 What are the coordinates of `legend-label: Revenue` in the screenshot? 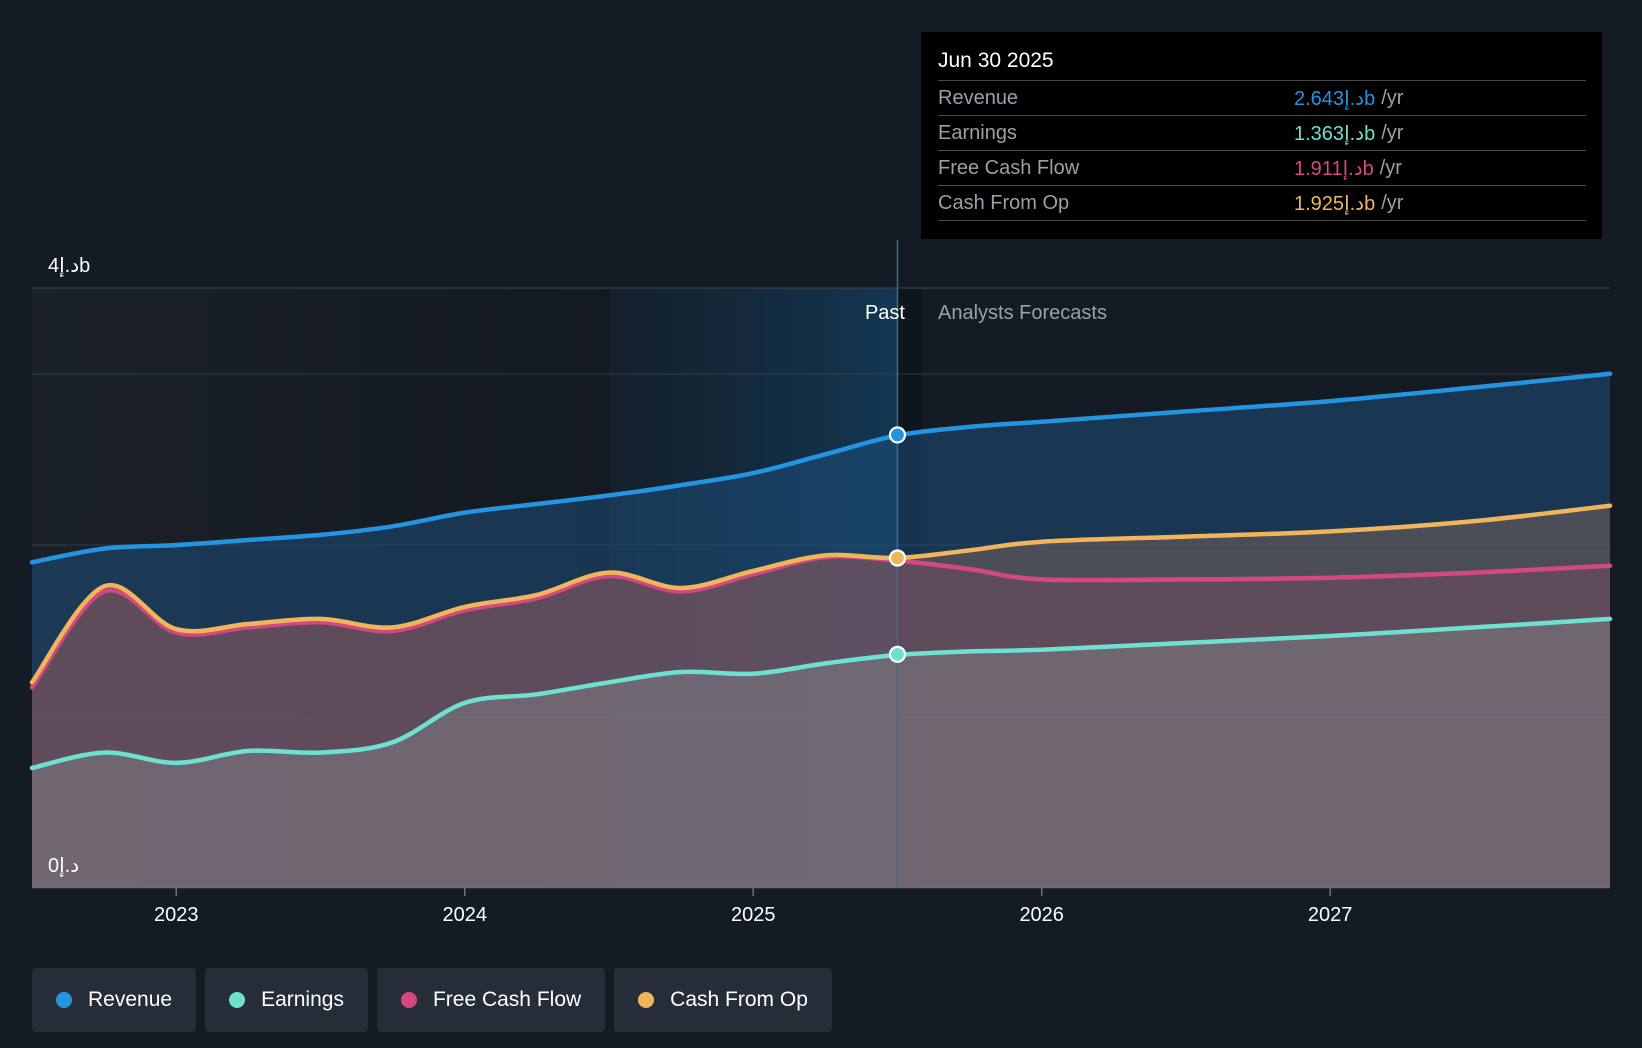 It's located at (130, 999).